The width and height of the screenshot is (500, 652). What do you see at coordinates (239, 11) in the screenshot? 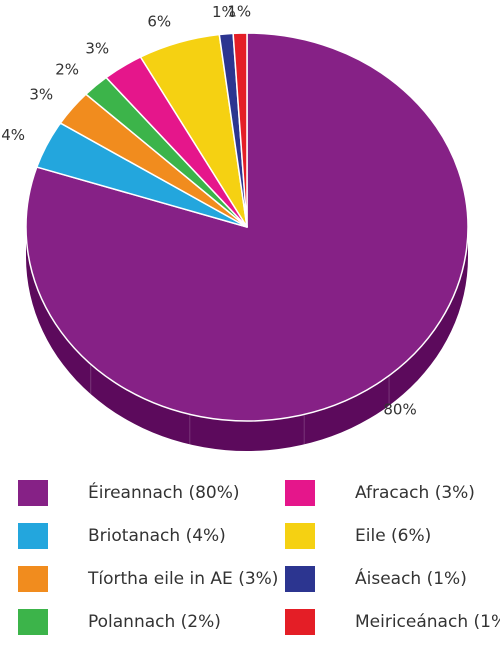
I see `pct-label-7: 1%` at bounding box center [239, 11].